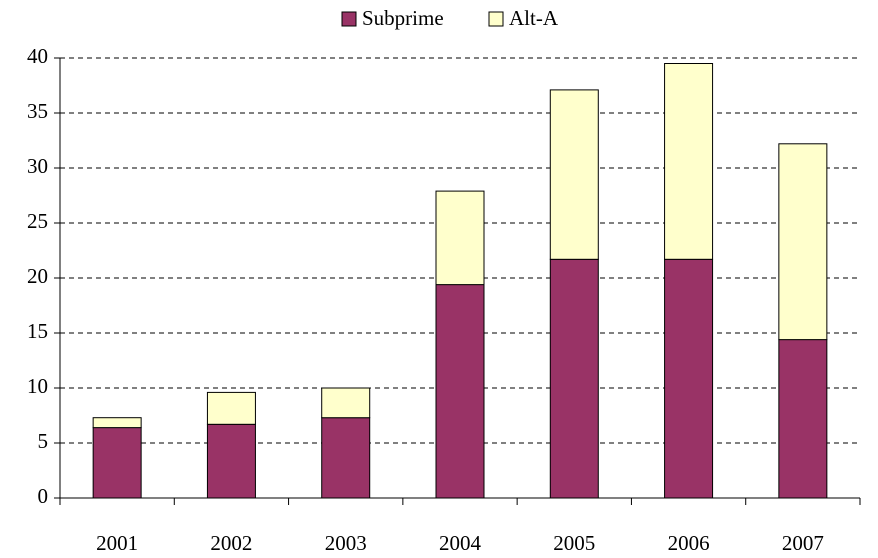  I want to click on x-tick-label: 2003, so click(346, 543).